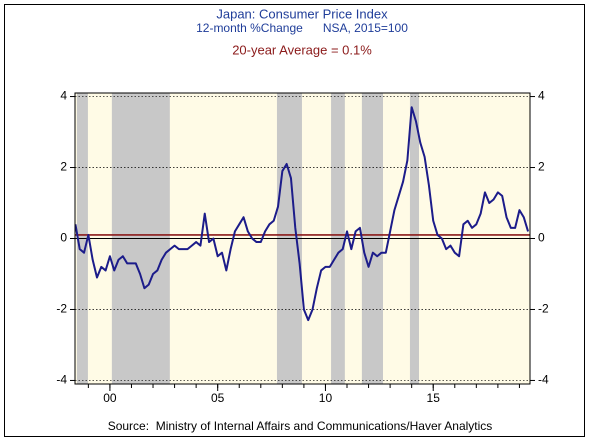 Image resolution: width=590 pixels, height=438 pixels. I want to click on x-tick-label: 05, so click(218, 398).